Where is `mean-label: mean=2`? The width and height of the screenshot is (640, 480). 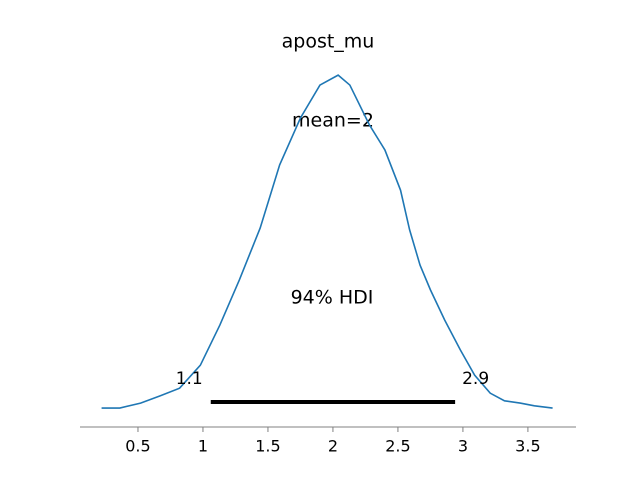
mean-label: mean=2 is located at coordinates (333, 121).